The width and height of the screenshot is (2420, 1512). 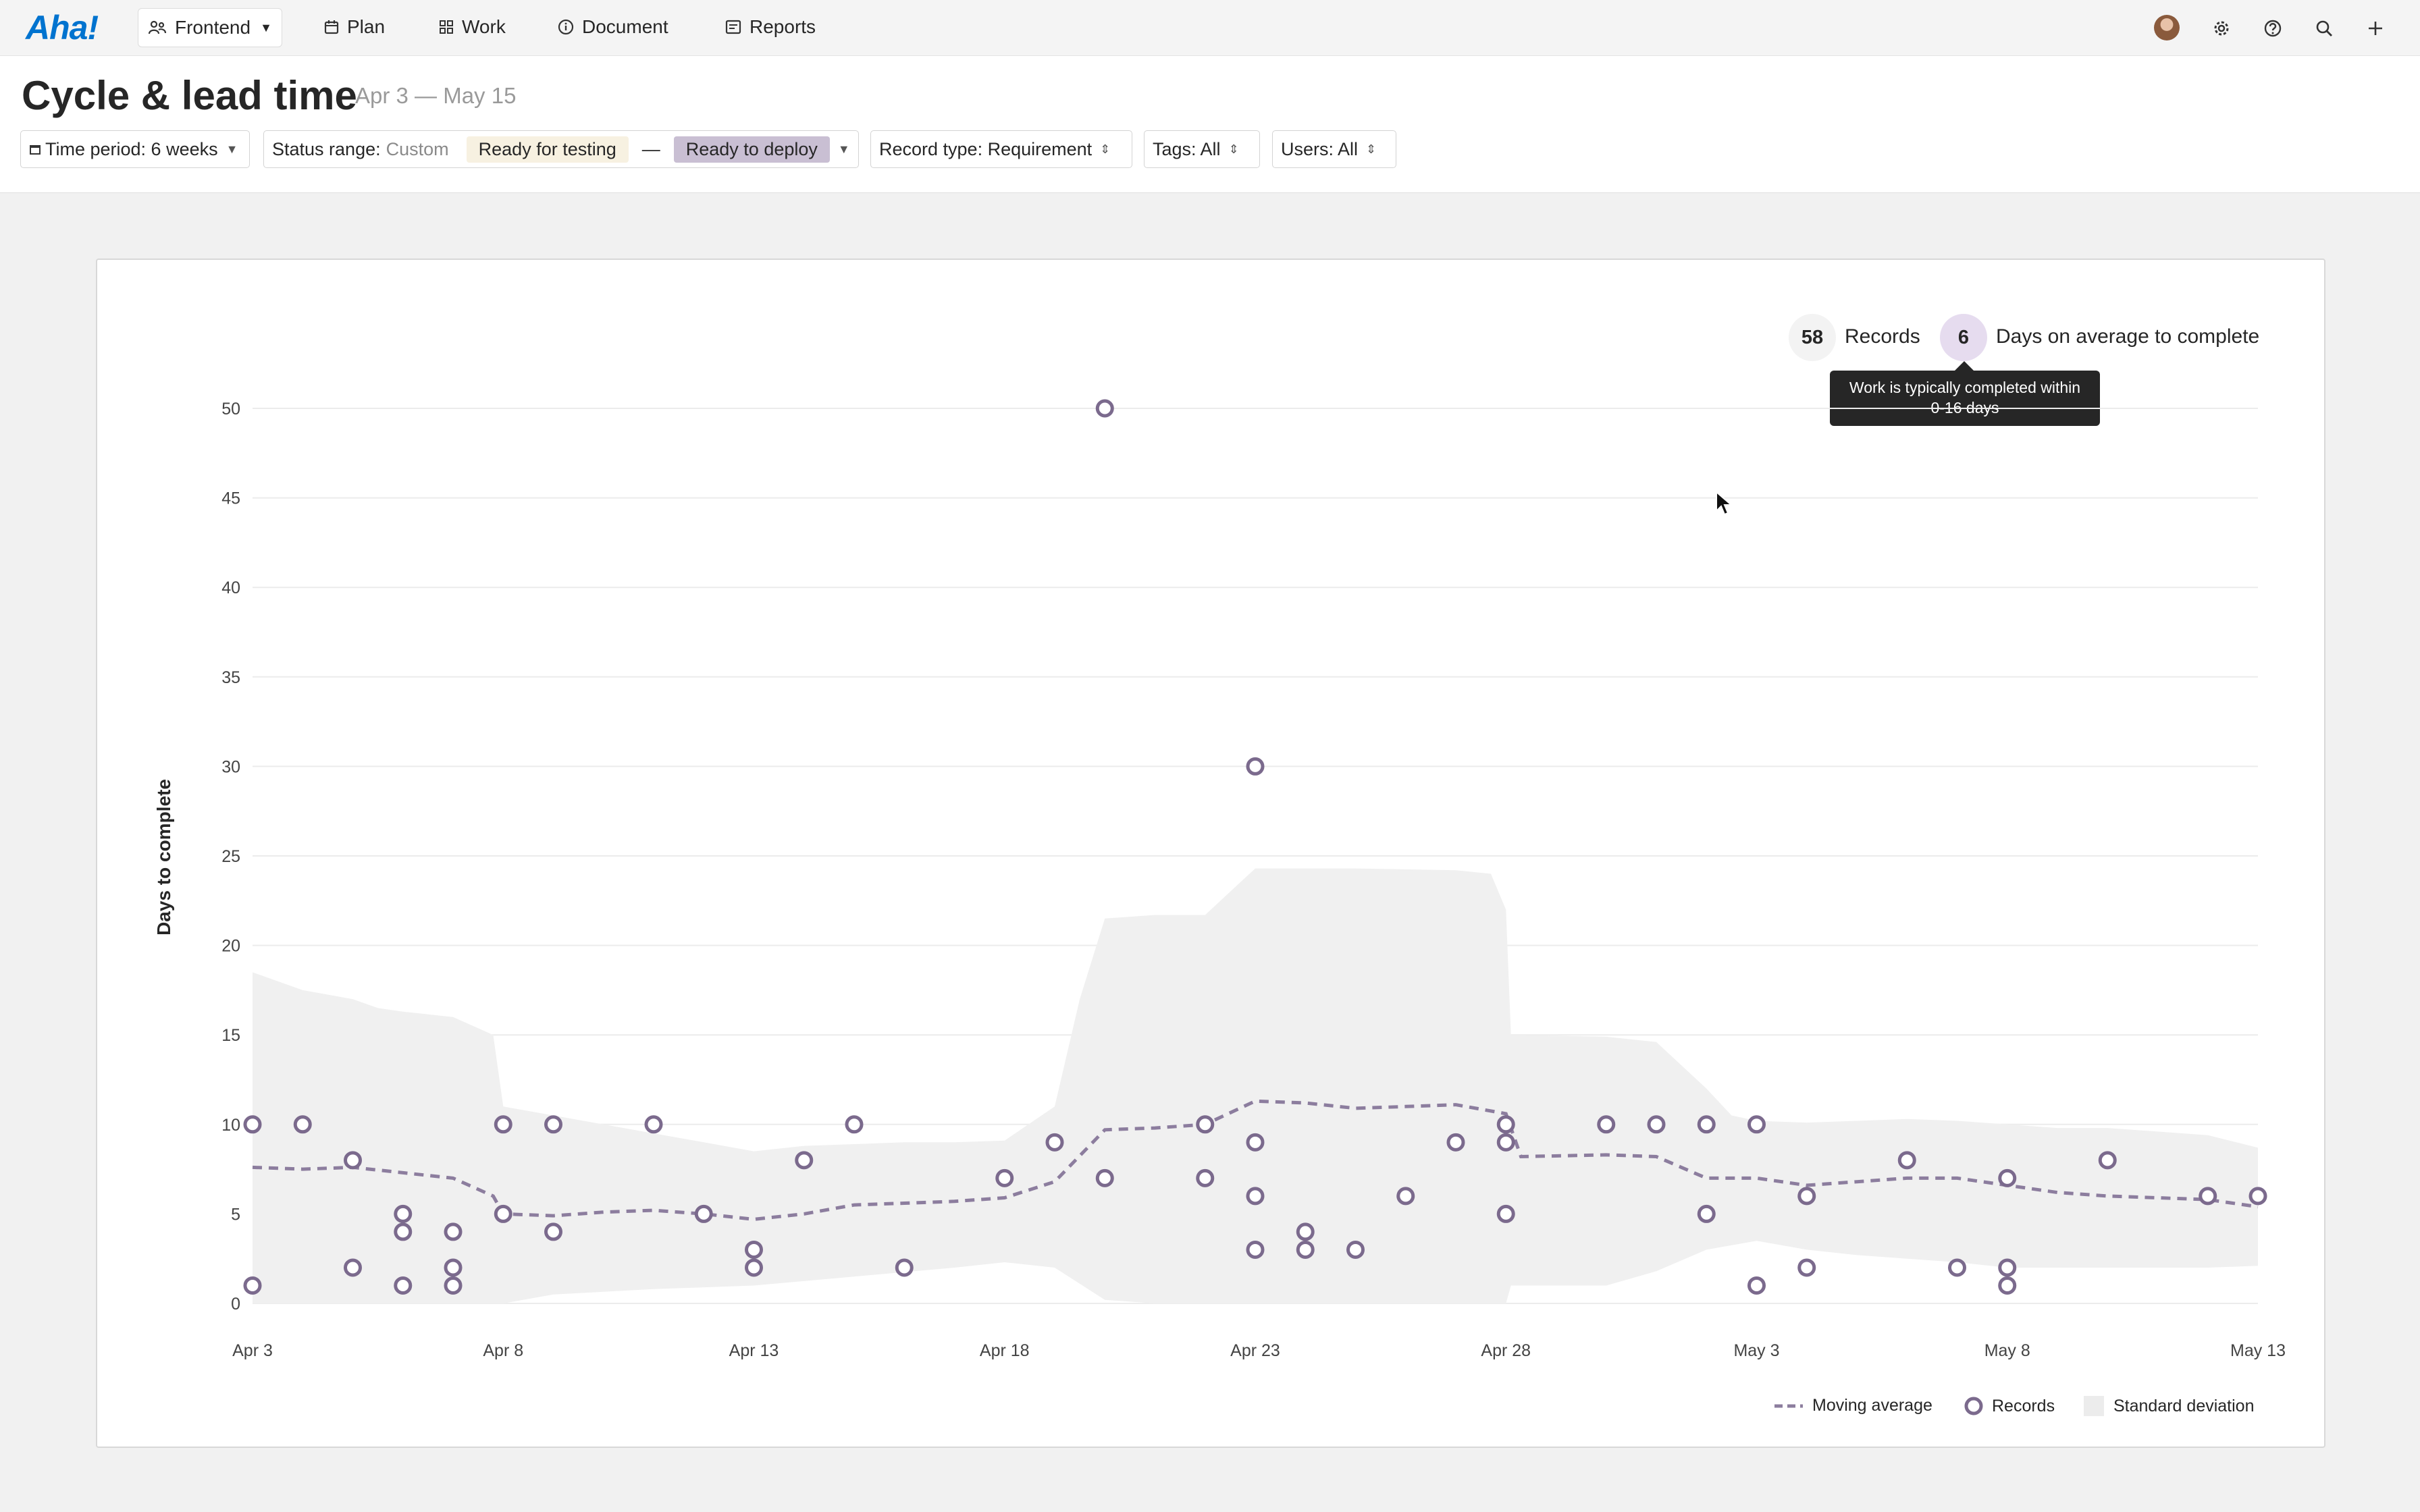 I want to click on workspace-switcher: Frontend ▼, so click(x=210, y=27).